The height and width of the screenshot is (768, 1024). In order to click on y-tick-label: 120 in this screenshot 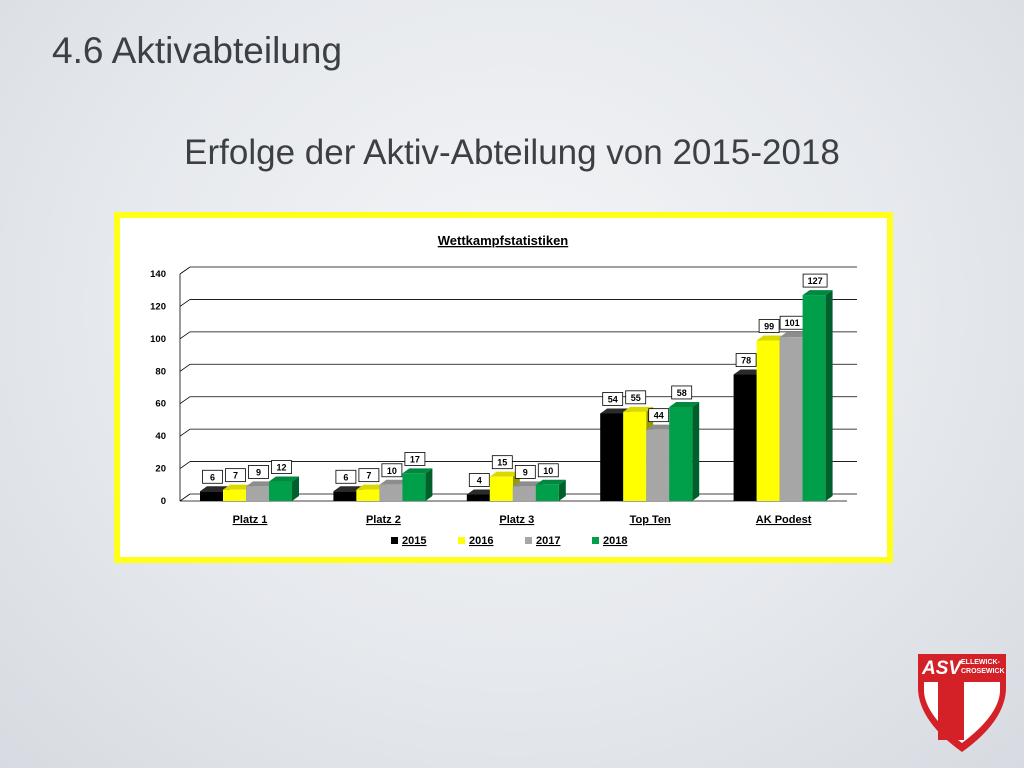, I will do `click(158, 306)`.